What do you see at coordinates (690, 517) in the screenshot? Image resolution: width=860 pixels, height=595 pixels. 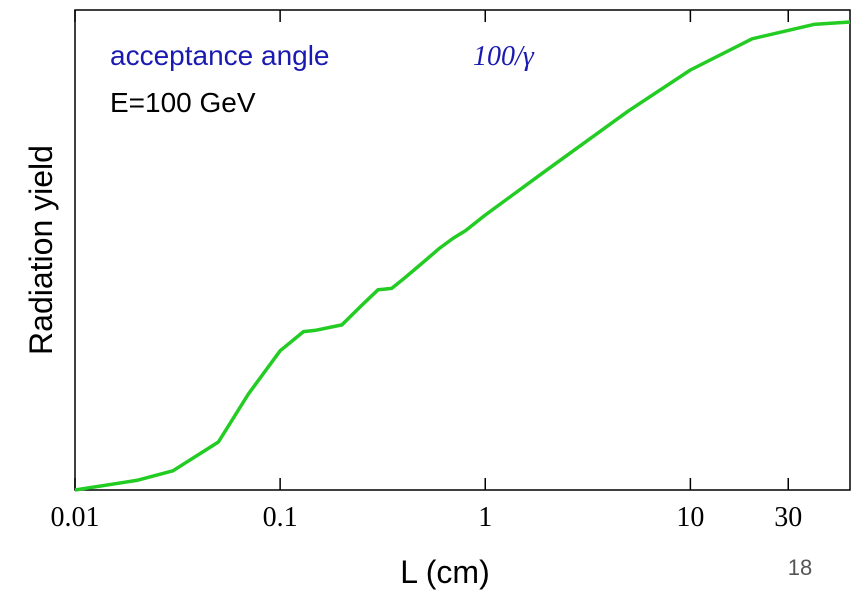 I see `x-tick-label: 10` at bounding box center [690, 517].